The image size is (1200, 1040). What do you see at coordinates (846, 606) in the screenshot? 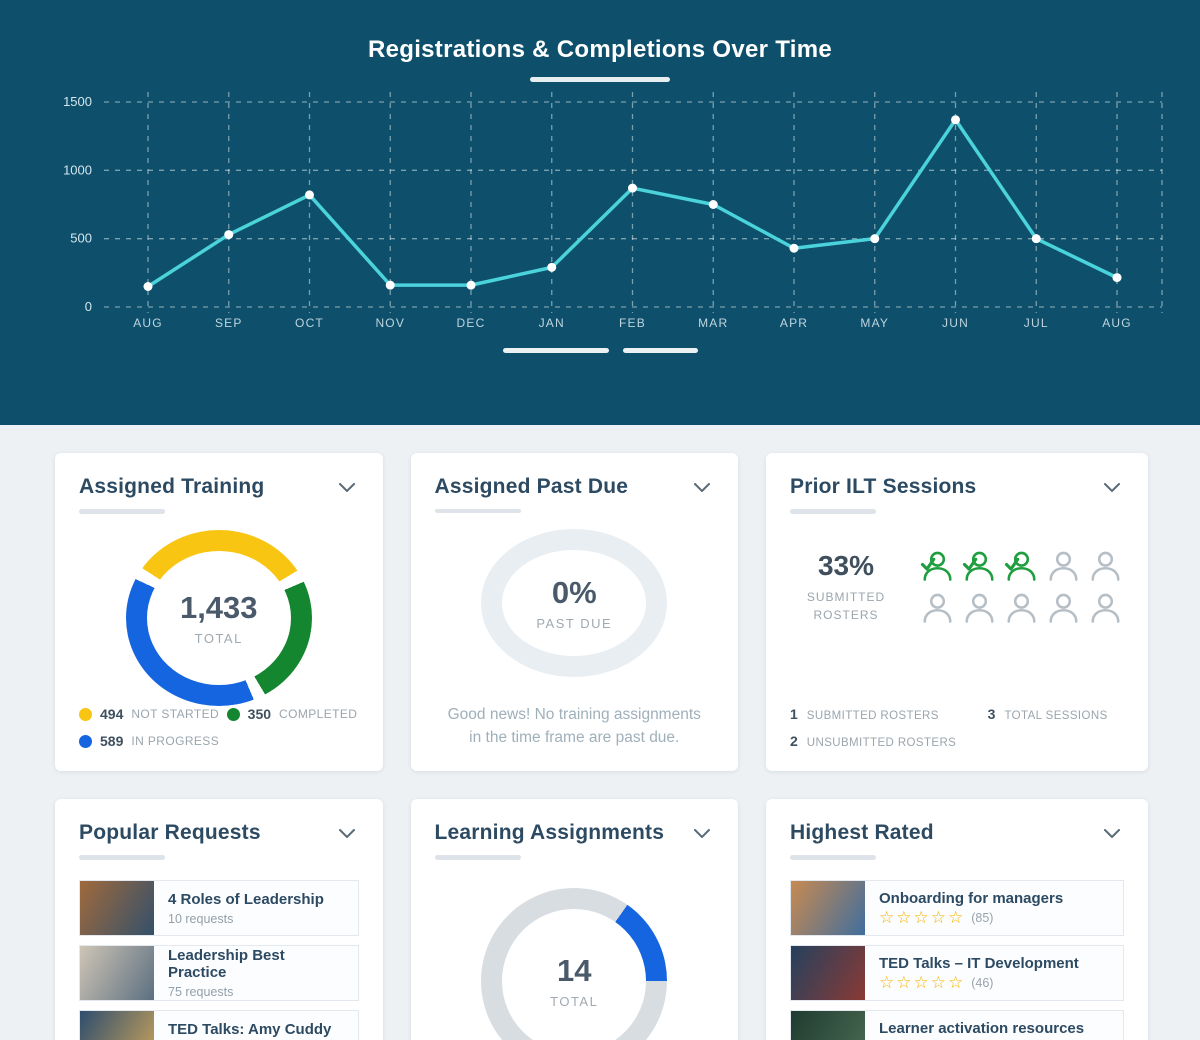
I see `ilt-percent-label: SUBMITTED ROSTERS` at bounding box center [846, 606].